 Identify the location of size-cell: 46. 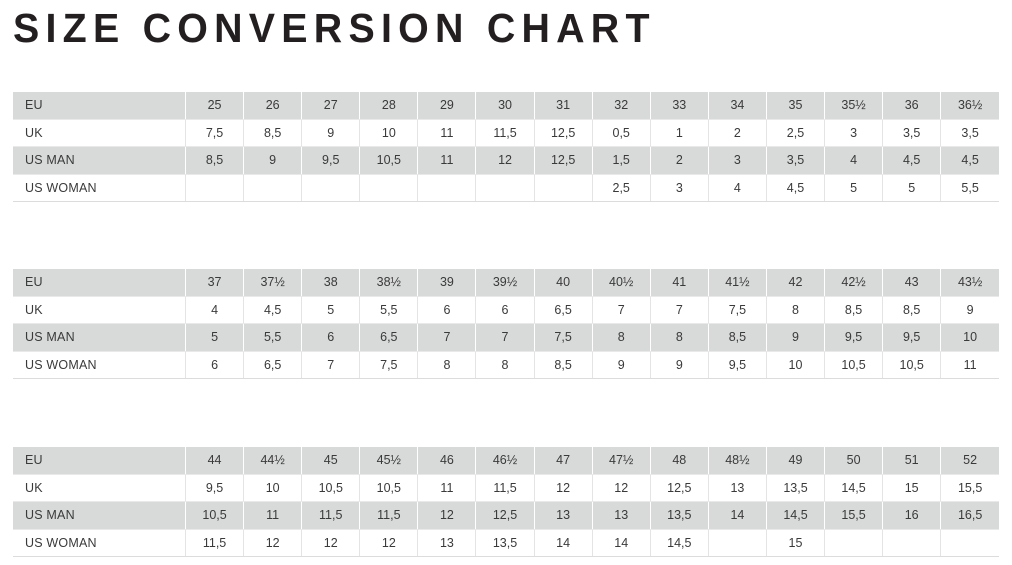
(447, 461).